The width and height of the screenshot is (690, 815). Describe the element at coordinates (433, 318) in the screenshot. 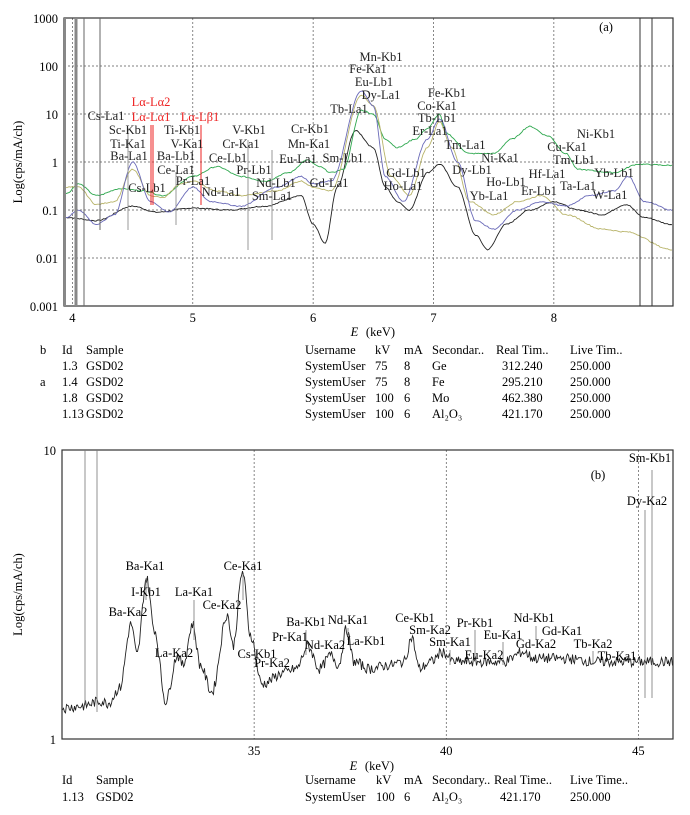

I see `x-tick-label: 7` at that location.